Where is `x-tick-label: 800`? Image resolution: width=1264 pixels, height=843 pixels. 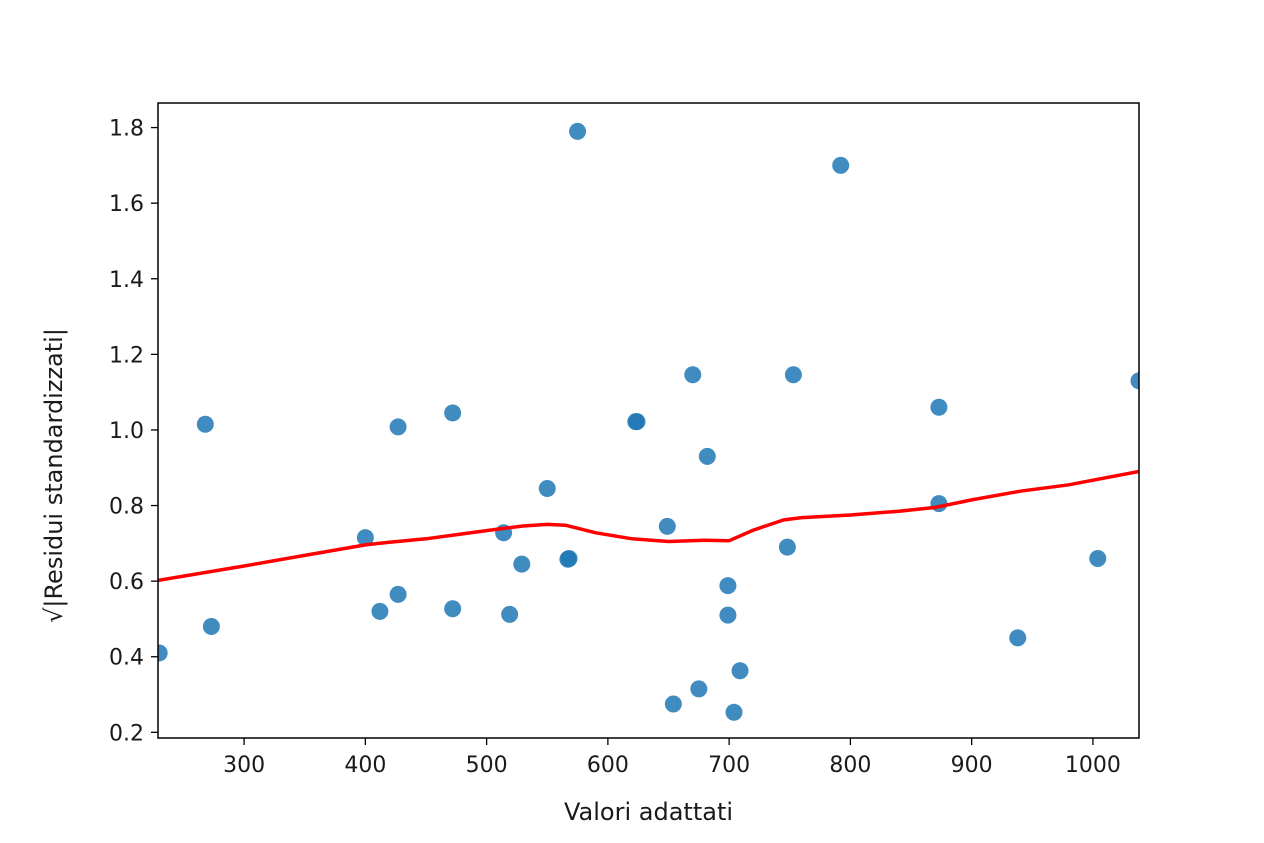
x-tick-label: 800 is located at coordinates (850, 765).